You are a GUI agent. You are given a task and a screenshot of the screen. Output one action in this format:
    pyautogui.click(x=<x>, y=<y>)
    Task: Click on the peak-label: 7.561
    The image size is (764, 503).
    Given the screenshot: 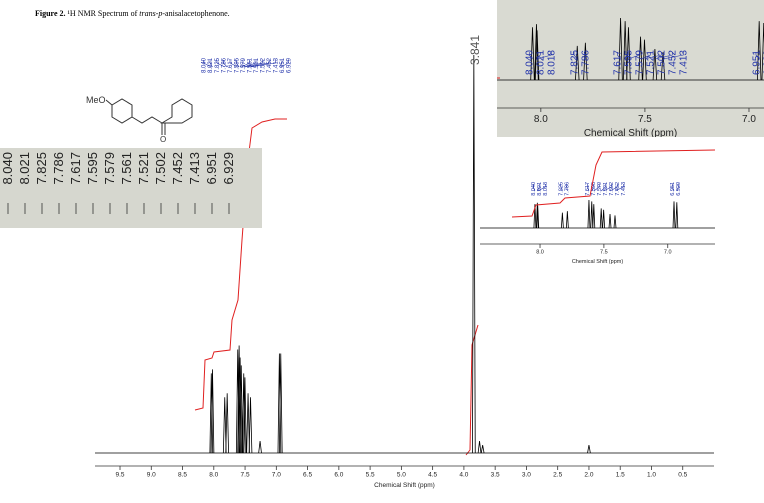 What is the action you would take?
    pyautogui.click(x=251, y=65)
    